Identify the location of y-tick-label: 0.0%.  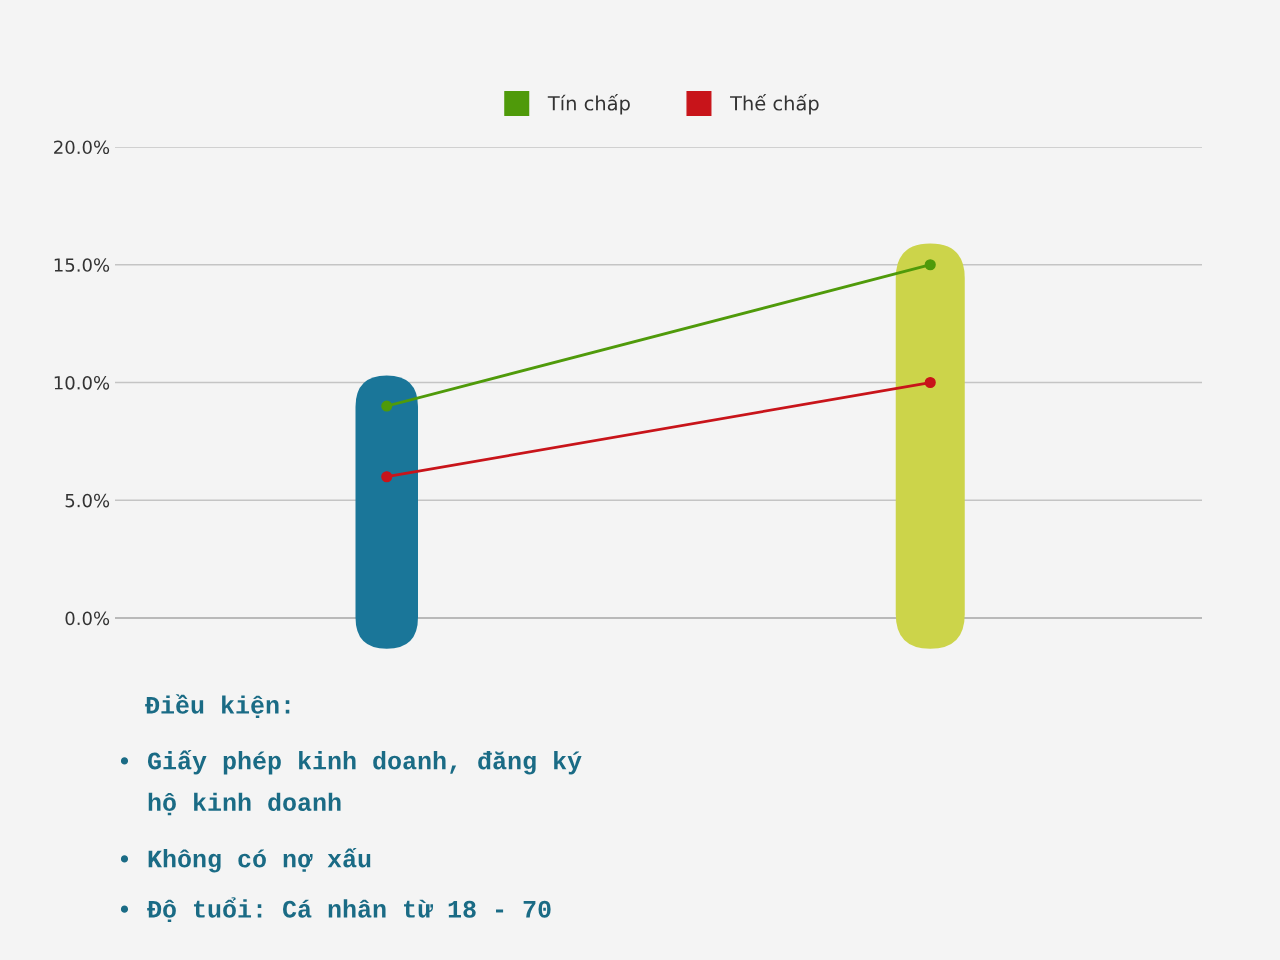
(87, 618).